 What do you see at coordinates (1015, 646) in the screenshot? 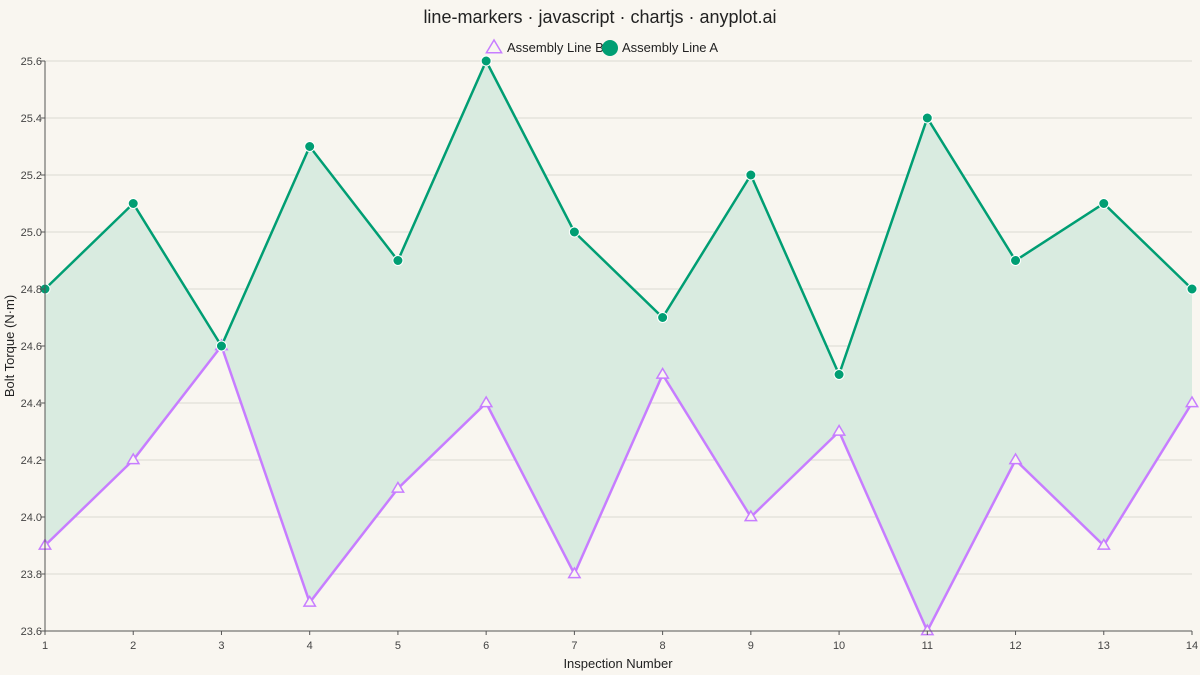
I see `x-tick-label: 12` at bounding box center [1015, 646].